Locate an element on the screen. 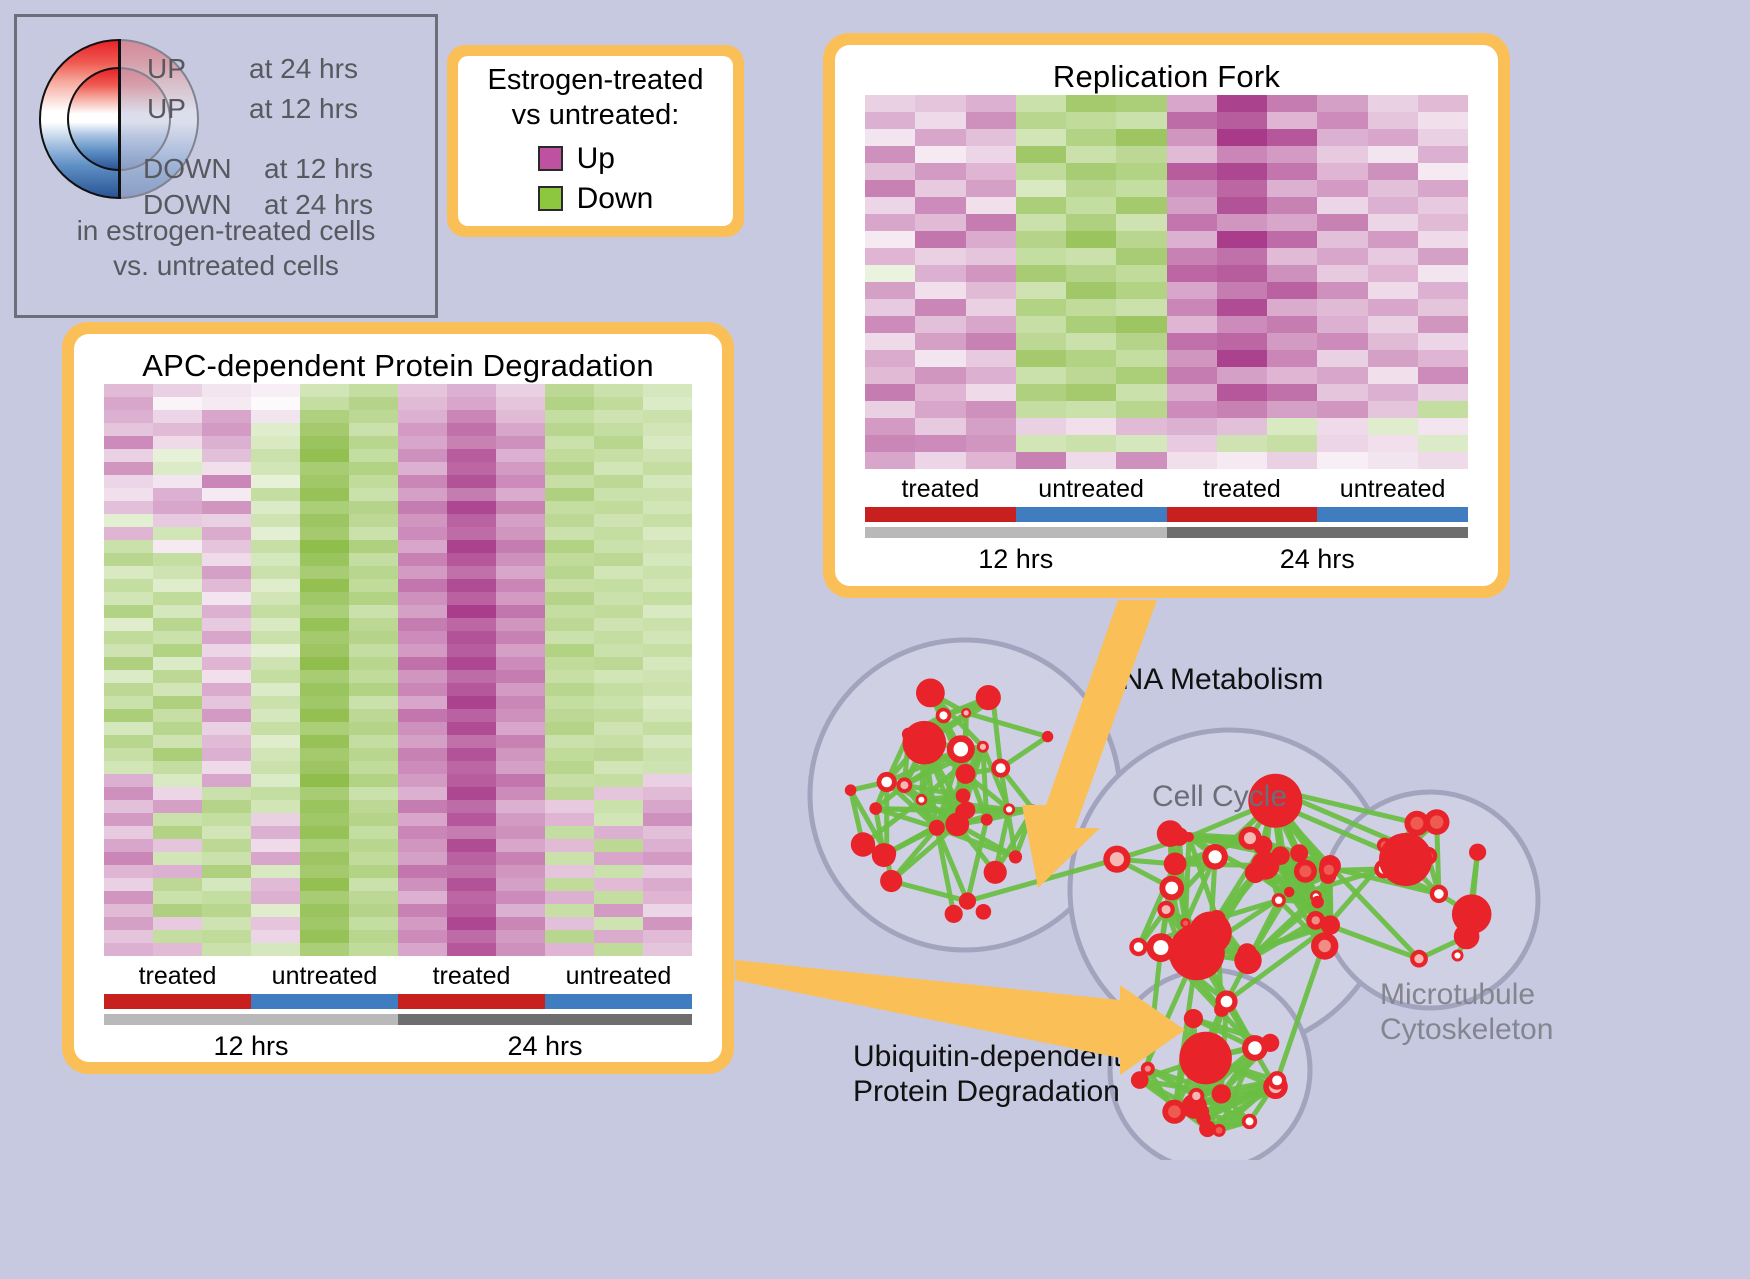 This screenshot has width=1750, height=1279. treatment-bar-apc is located at coordinates (398, 1001).